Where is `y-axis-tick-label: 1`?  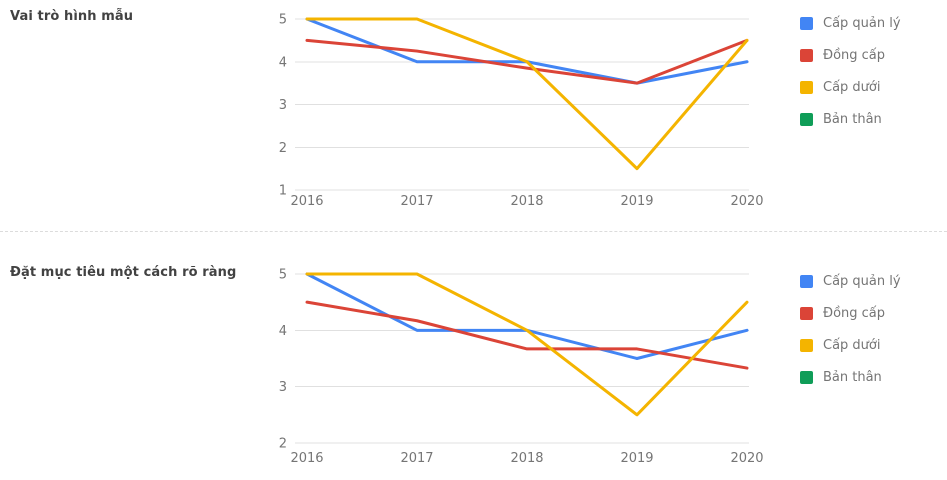
y-axis-tick-label: 1 is located at coordinates (283, 191).